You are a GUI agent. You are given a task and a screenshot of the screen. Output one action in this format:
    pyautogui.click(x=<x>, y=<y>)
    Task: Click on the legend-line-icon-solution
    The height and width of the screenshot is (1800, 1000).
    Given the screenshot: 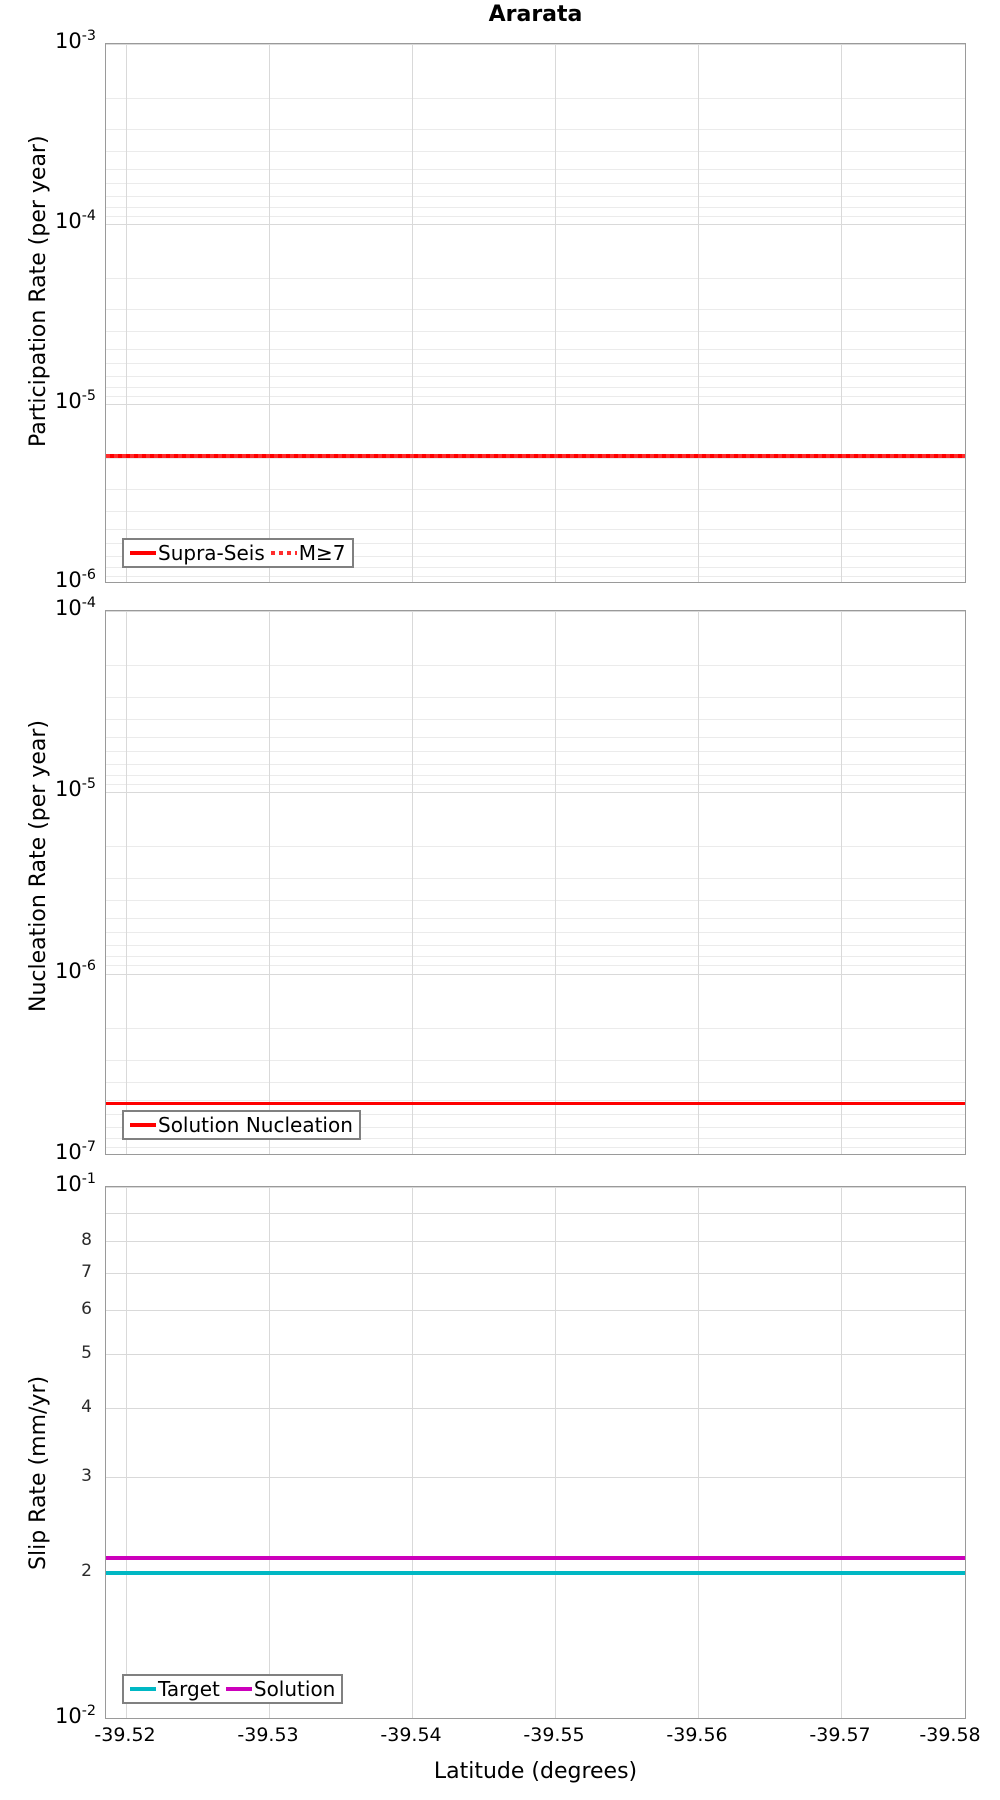 What is the action you would take?
    pyautogui.click(x=238, y=1689)
    